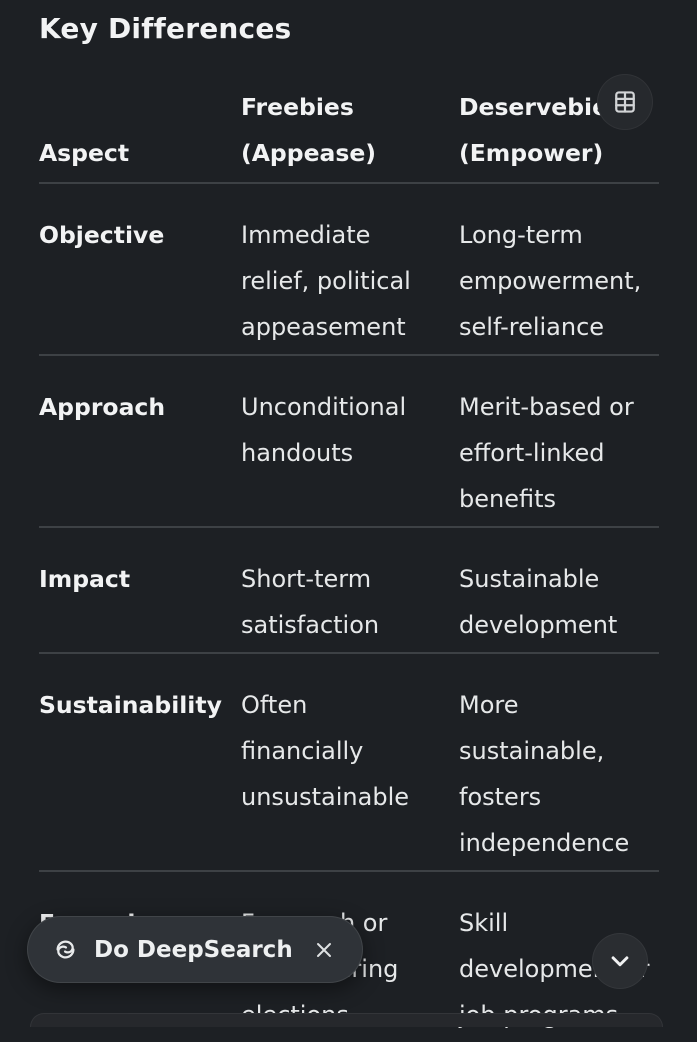 This screenshot has height=1042, width=697. I want to click on table-view-button, so click(625, 102).